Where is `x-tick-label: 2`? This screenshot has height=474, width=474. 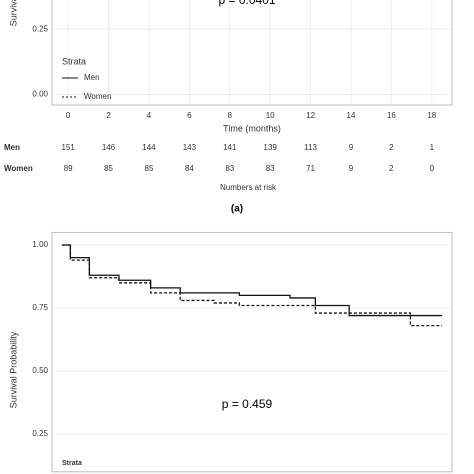
x-tick-label: 2 is located at coordinates (108, 115).